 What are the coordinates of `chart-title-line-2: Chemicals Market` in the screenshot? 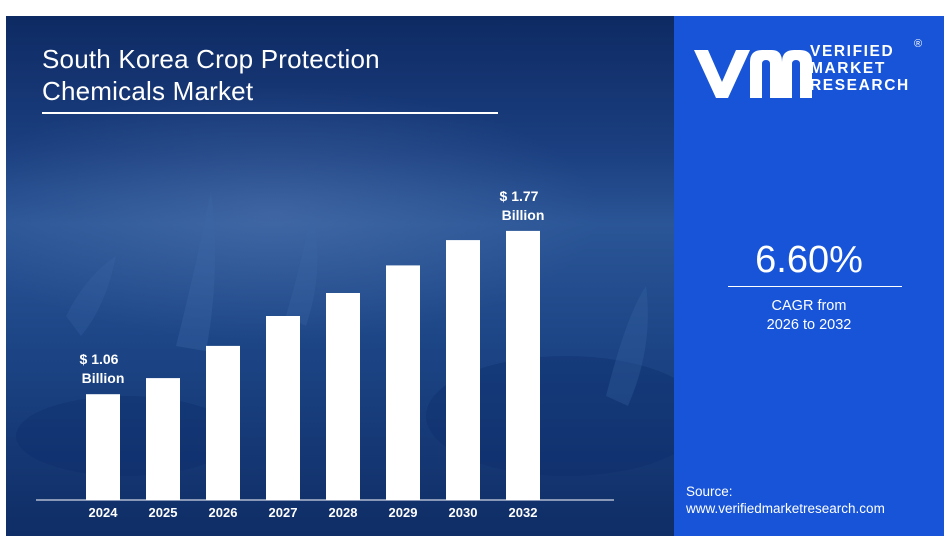 It's located at (148, 91).